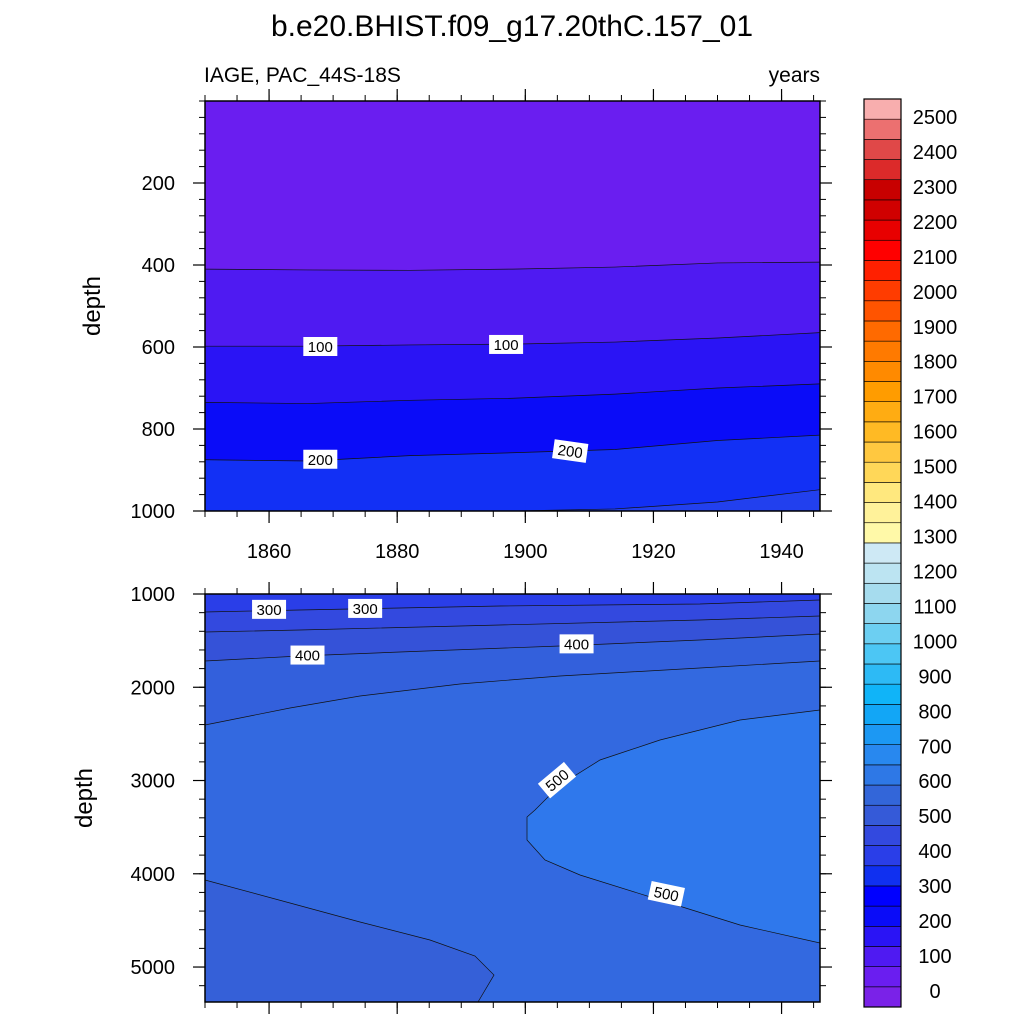  Describe the element at coordinates (320, 459) in the screenshot. I see `contour-label: 200` at that location.